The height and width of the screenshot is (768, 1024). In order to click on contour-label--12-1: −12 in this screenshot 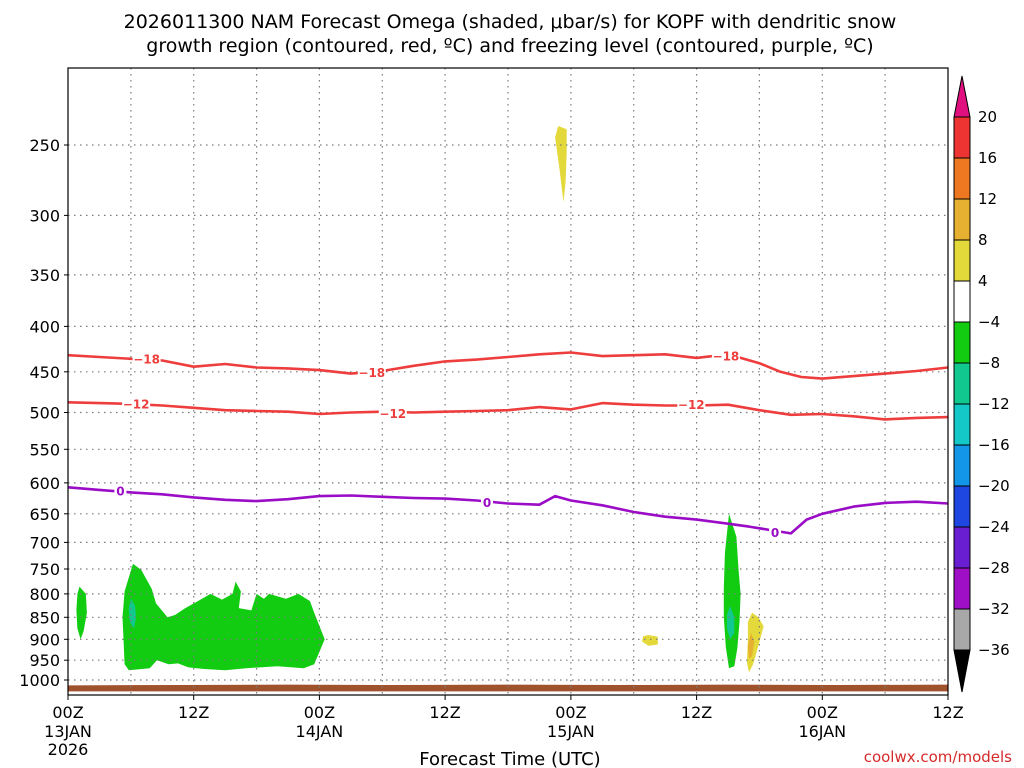, I will do `click(392, 414)`.